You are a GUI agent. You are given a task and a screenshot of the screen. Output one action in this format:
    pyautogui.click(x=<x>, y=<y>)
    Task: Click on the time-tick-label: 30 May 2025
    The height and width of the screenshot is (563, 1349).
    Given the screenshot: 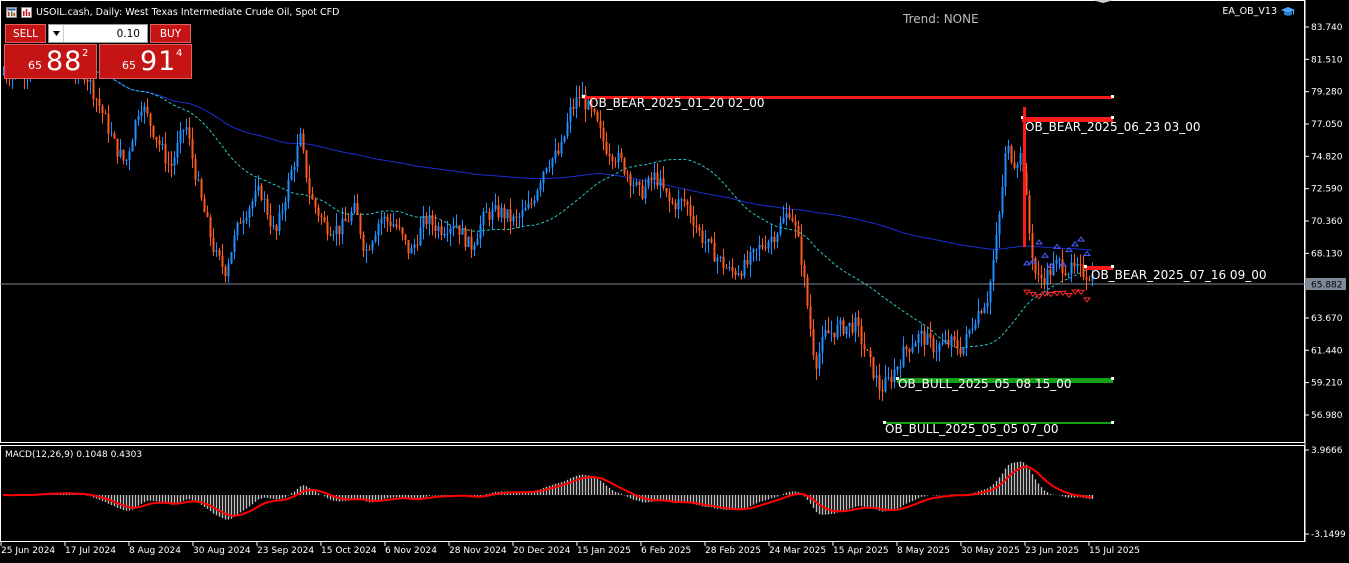 What is the action you would take?
    pyautogui.click(x=990, y=551)
    